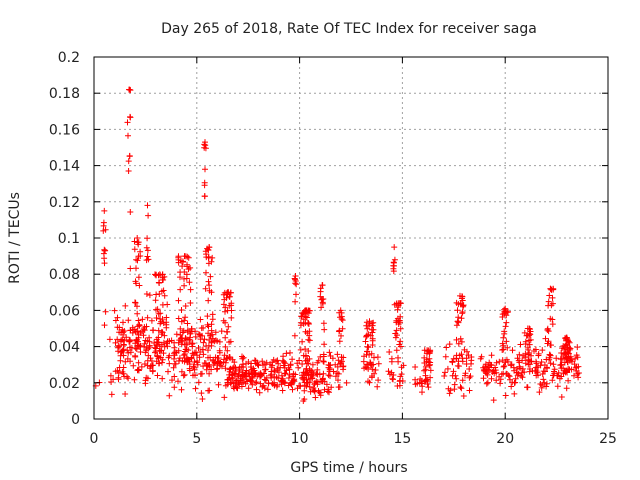  What do you see at coordinates (64, 94) in the screenshot?
I see `y-tick-label: 0.18` at bounding box center [64, 94].